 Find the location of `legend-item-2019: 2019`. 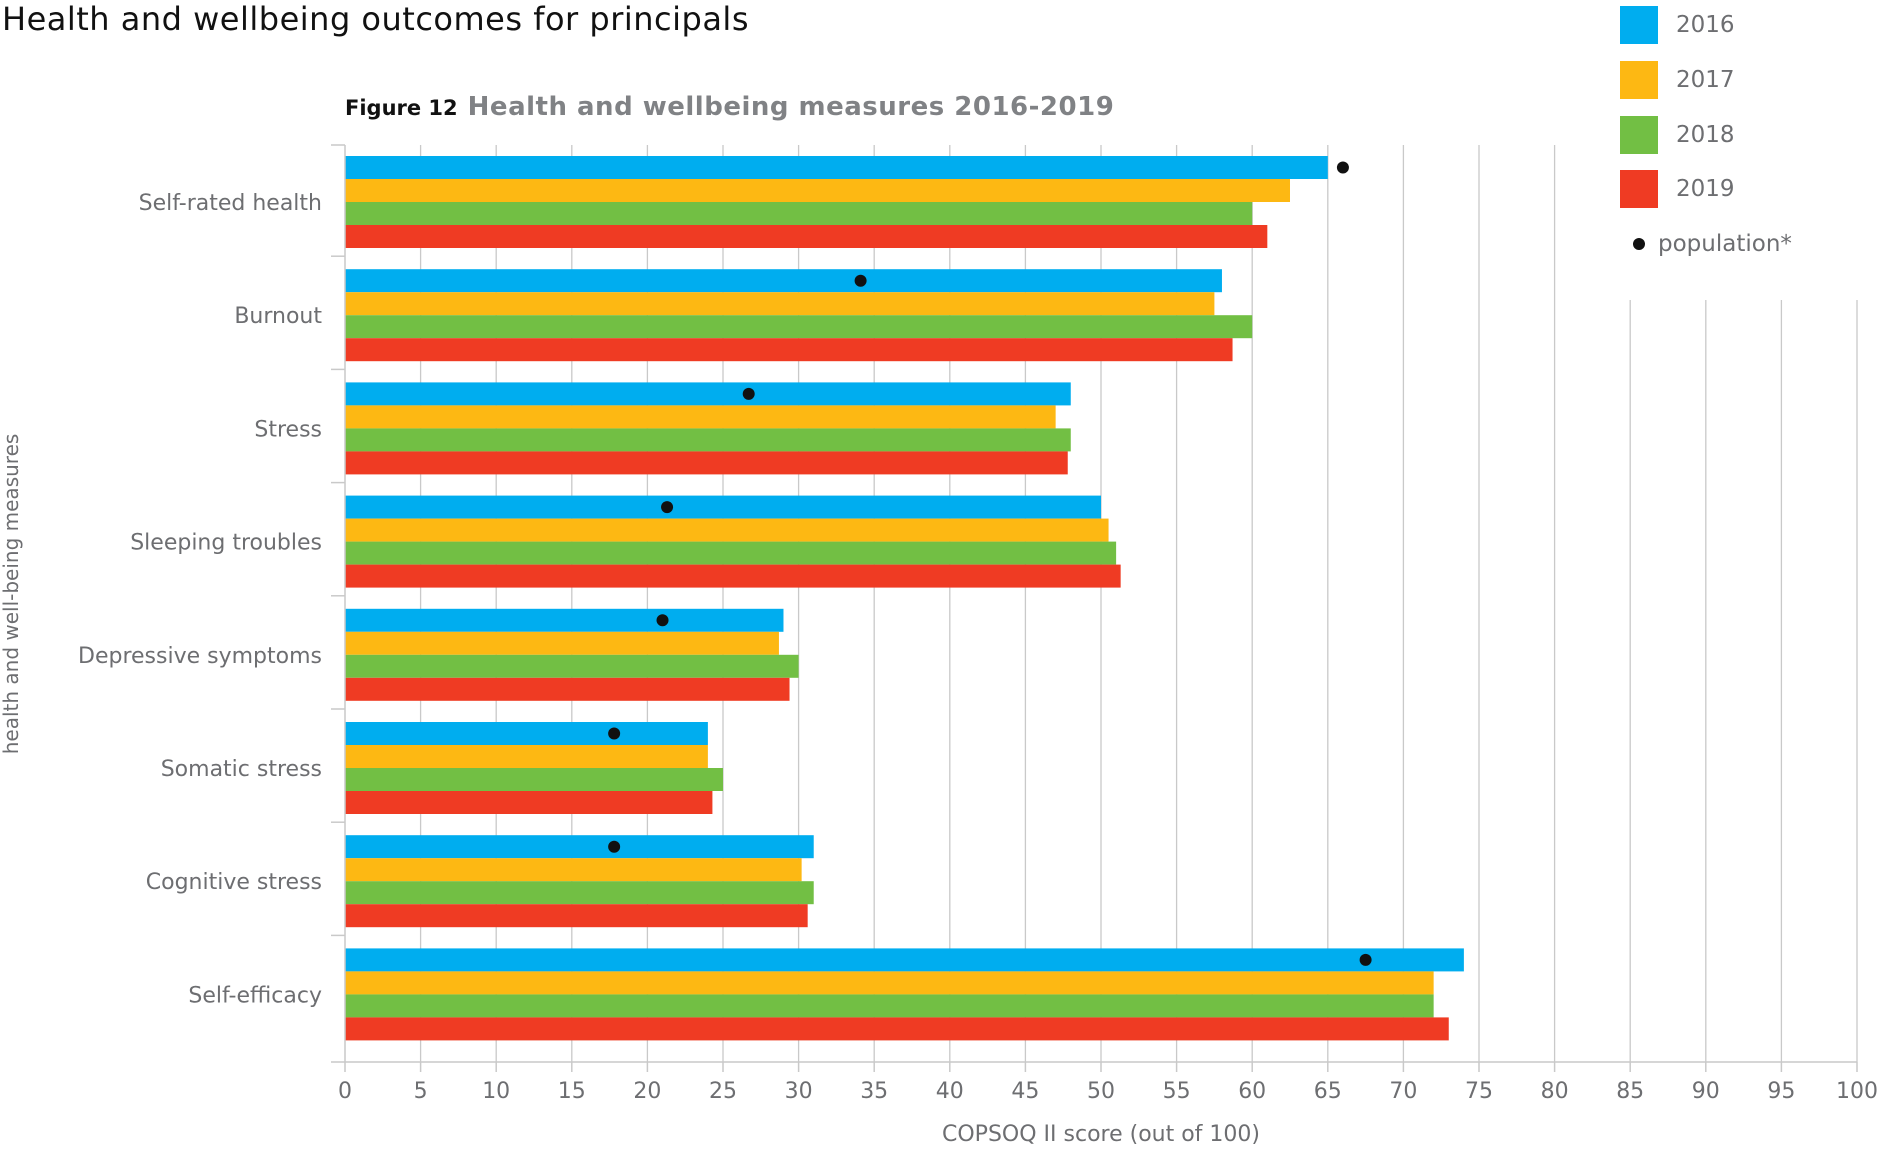

legend-item-2019: 2019 is located at coordinates (1677, 189).